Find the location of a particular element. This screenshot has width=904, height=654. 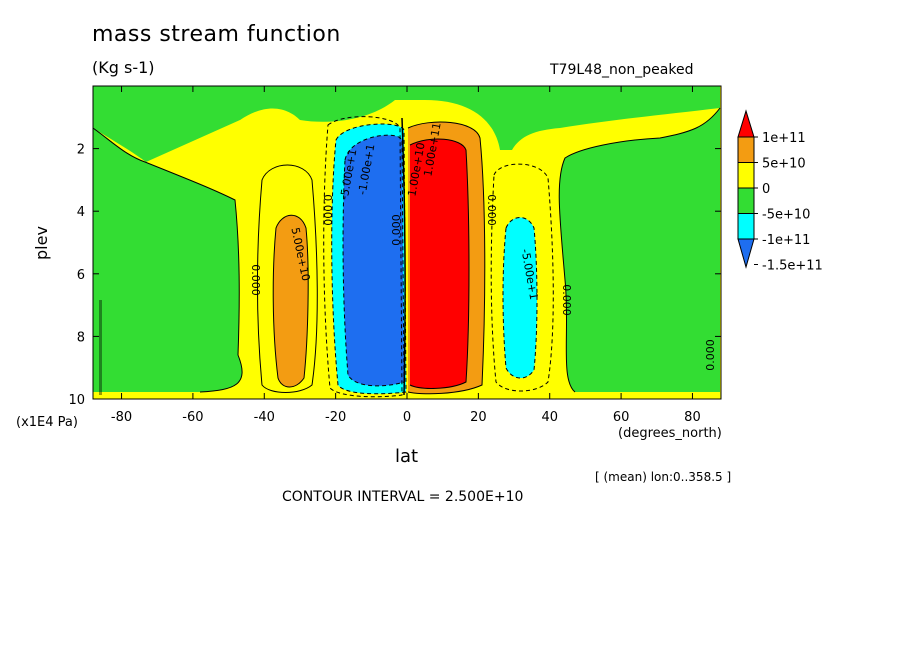

fill-orange-south-ferrel is located at coordinates (291, 301).